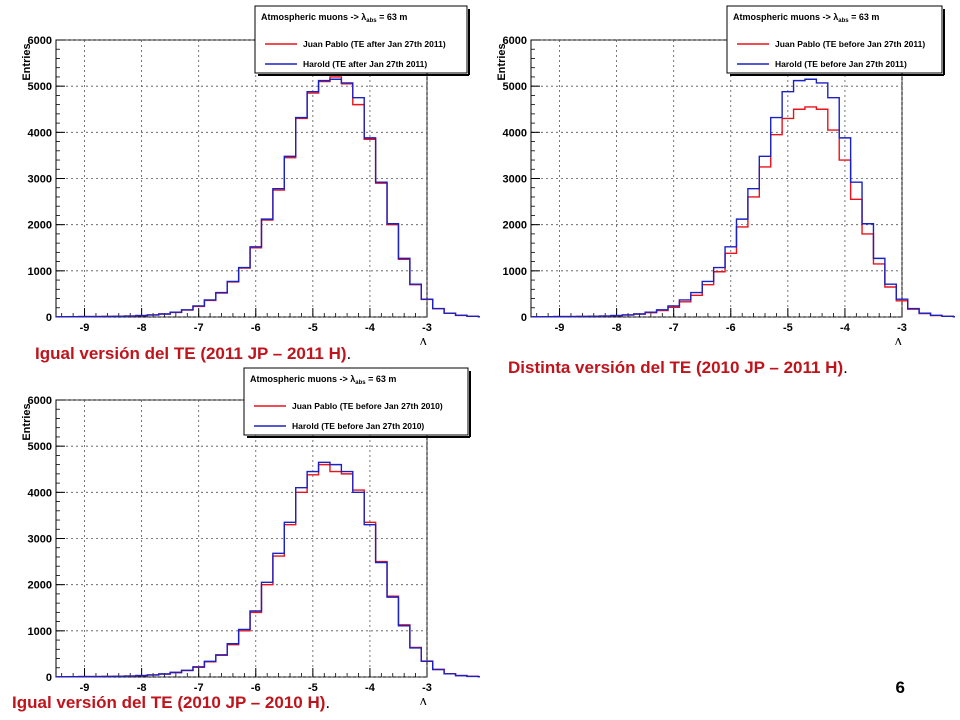  I want to click on caption-1-suffix: ., so click(349, 353).